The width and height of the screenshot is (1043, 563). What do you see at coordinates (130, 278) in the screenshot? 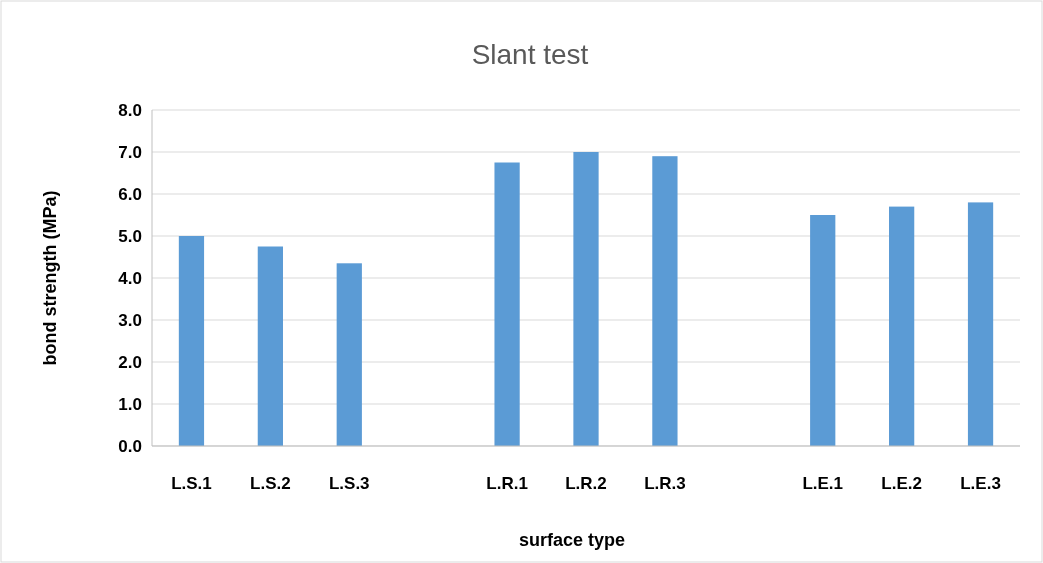
I see `y-tick-label: 4.0` at bounding box center [130, 278].